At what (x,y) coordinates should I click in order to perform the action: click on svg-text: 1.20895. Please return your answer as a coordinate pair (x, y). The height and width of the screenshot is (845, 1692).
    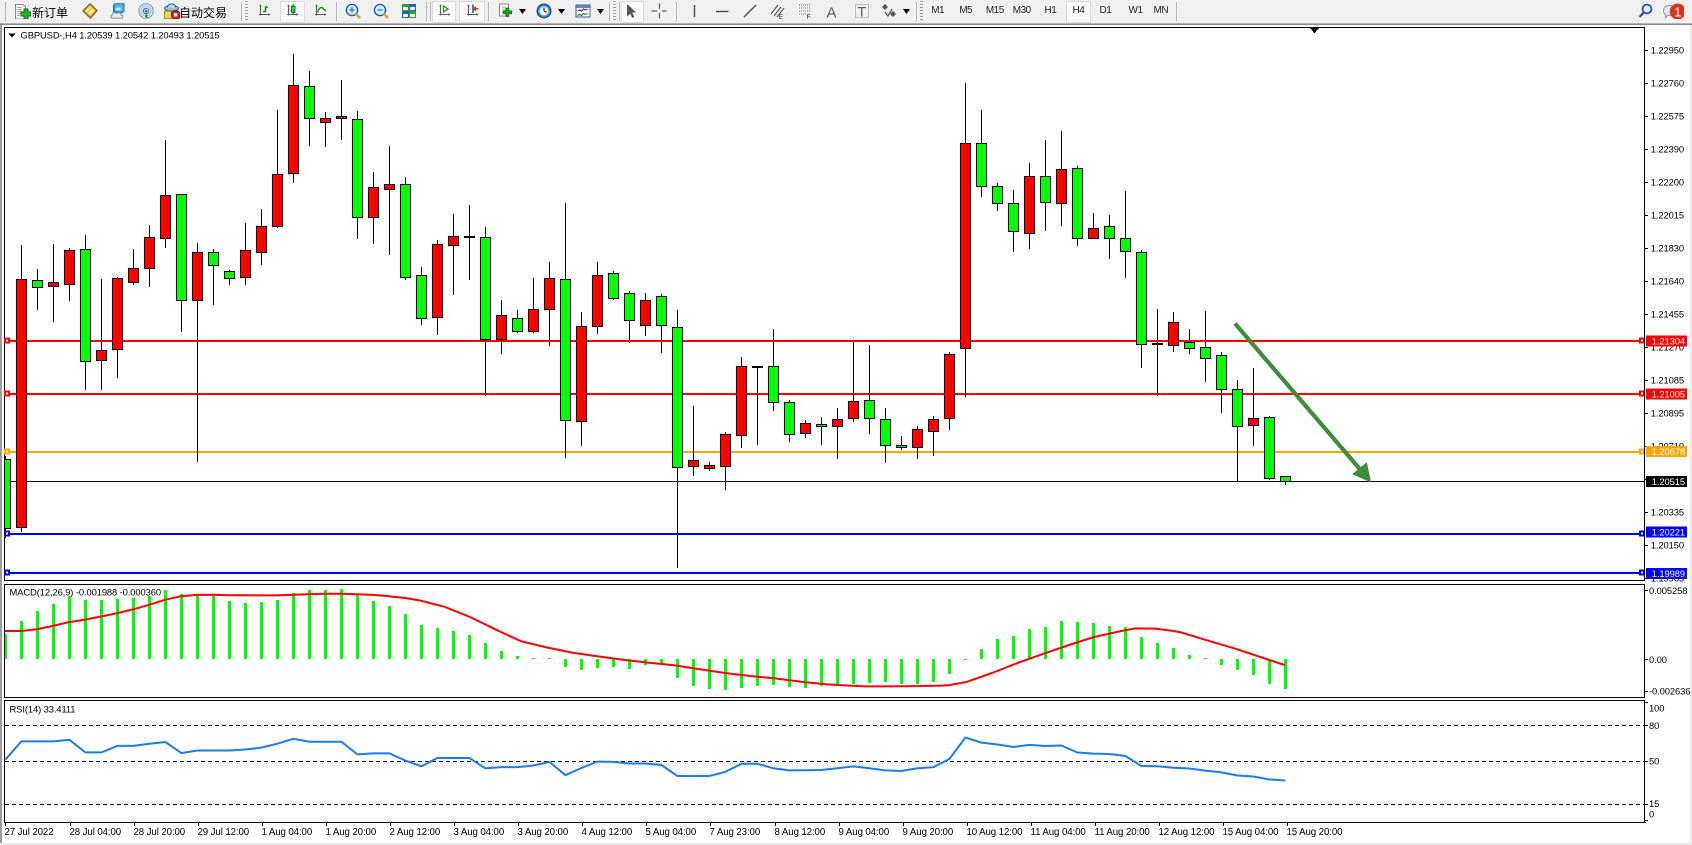
    Looking at the image, I should click on (1667, 413).